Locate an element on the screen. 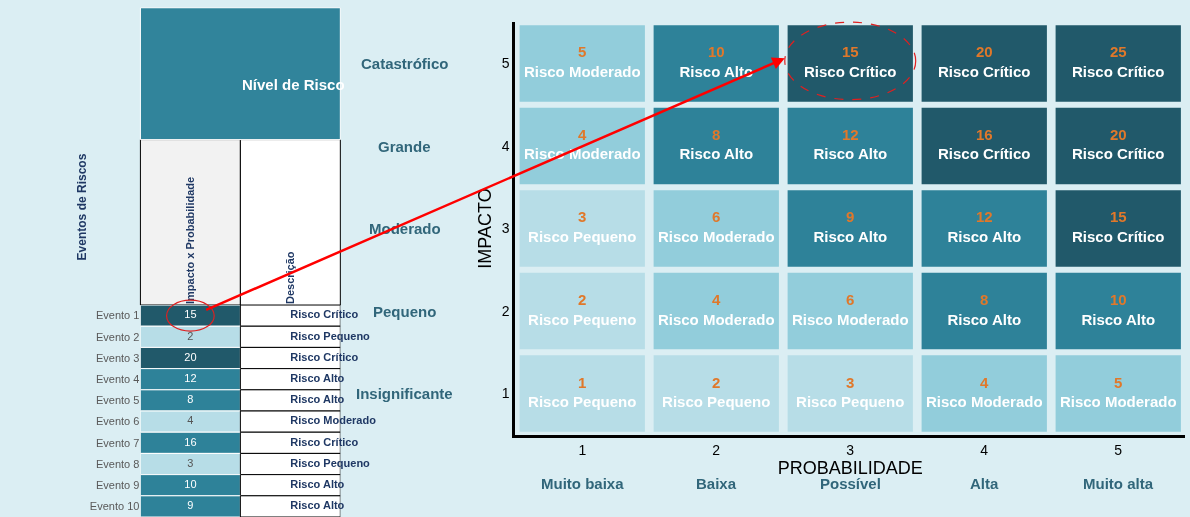 This screenshot has height=517, width=1190. y-tick-label: 1 is located at coordinates (505, 393).